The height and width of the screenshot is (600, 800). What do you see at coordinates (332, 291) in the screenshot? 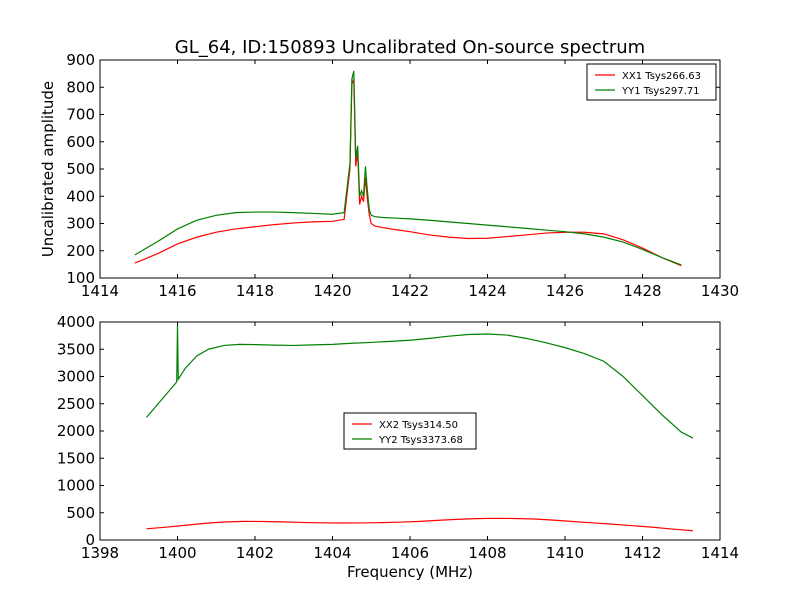
I see `x-tick-label: 1420` at bounding box center [332, 291].